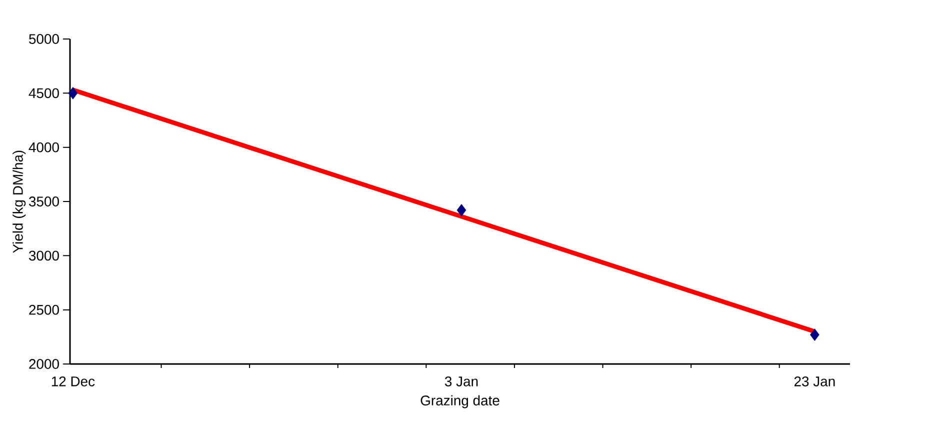  What do you see at coordinates (460, 401) in the screenshot?
I see `x-axis-title: Grazing date` at bounding box center [460, 401].